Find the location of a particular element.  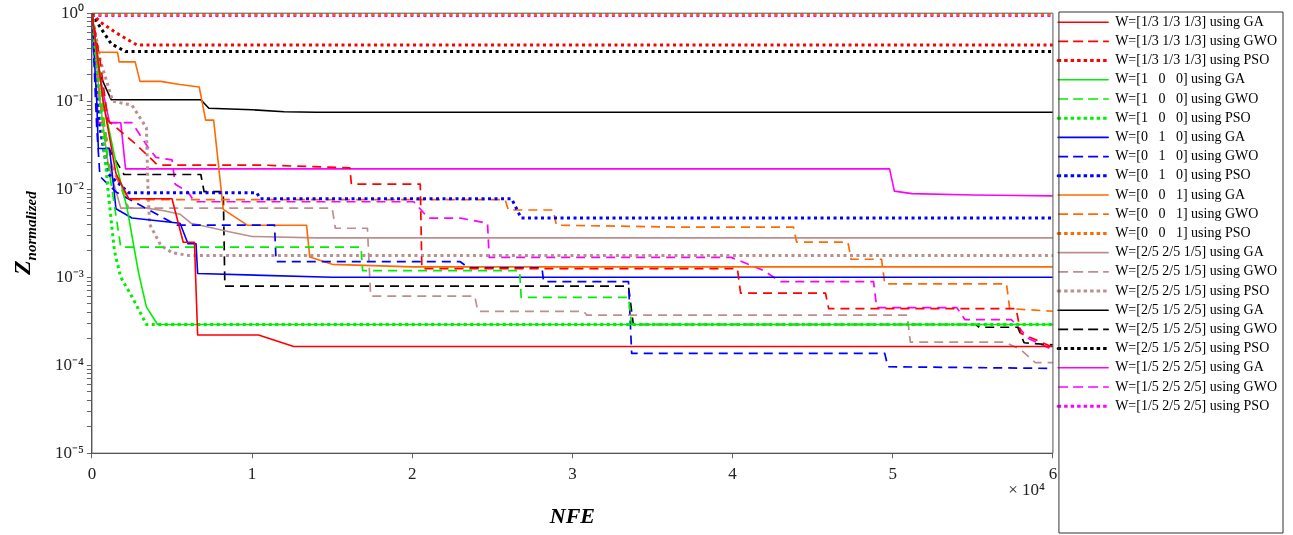

y-tick-label: 10⁻³ is located at coordinates (69, 276).